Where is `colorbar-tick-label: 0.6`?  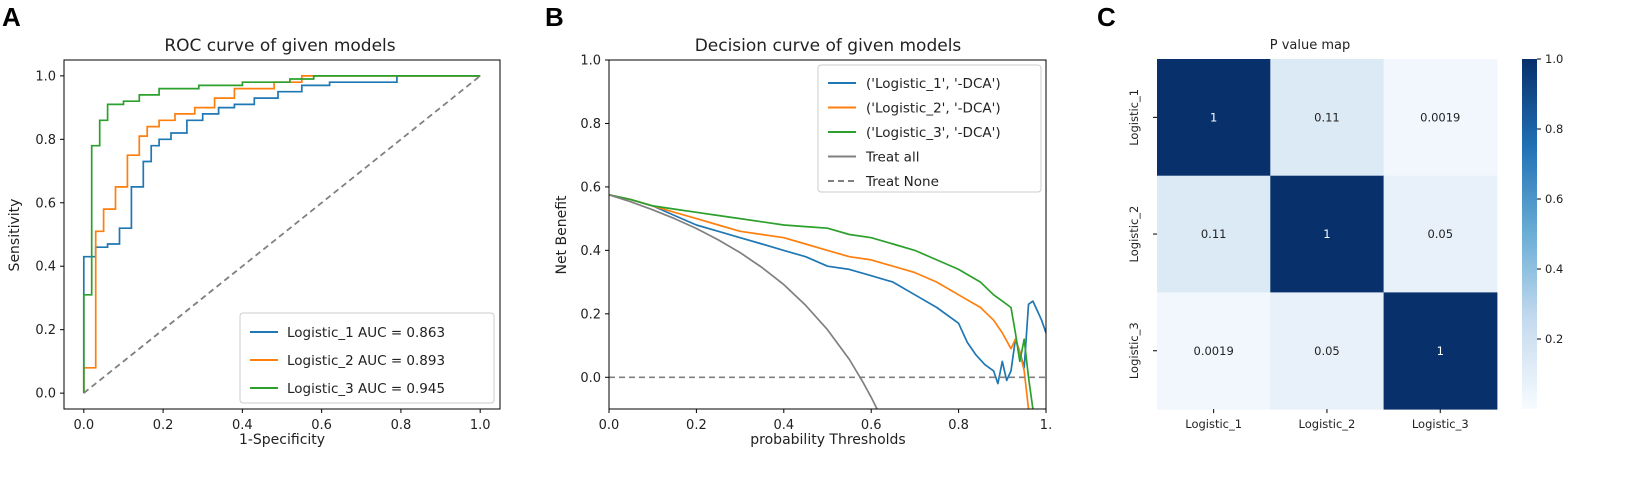 colorbar-tick-label: 0.6 is located at coordinates (1554, 199).